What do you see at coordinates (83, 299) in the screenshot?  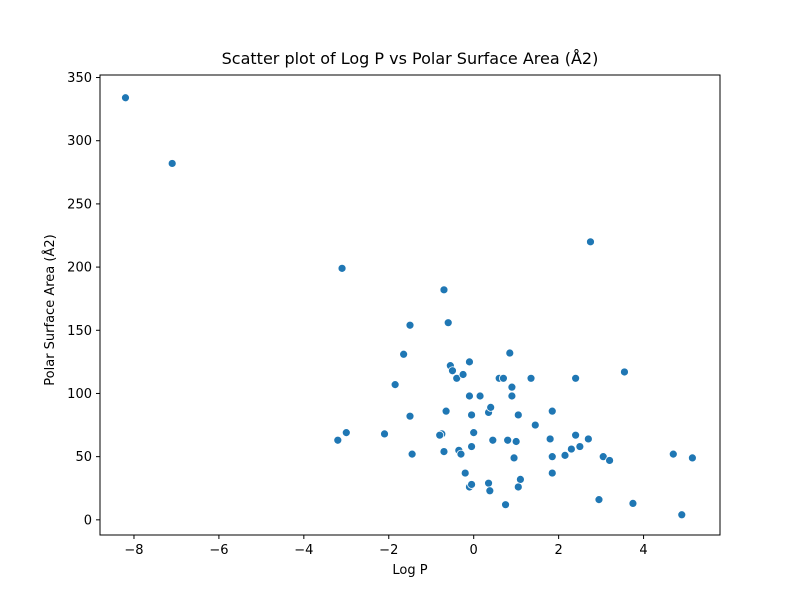 I see `y-axis: 0 50 100 150 200 250 300 350` at bounding box center [83, 299].